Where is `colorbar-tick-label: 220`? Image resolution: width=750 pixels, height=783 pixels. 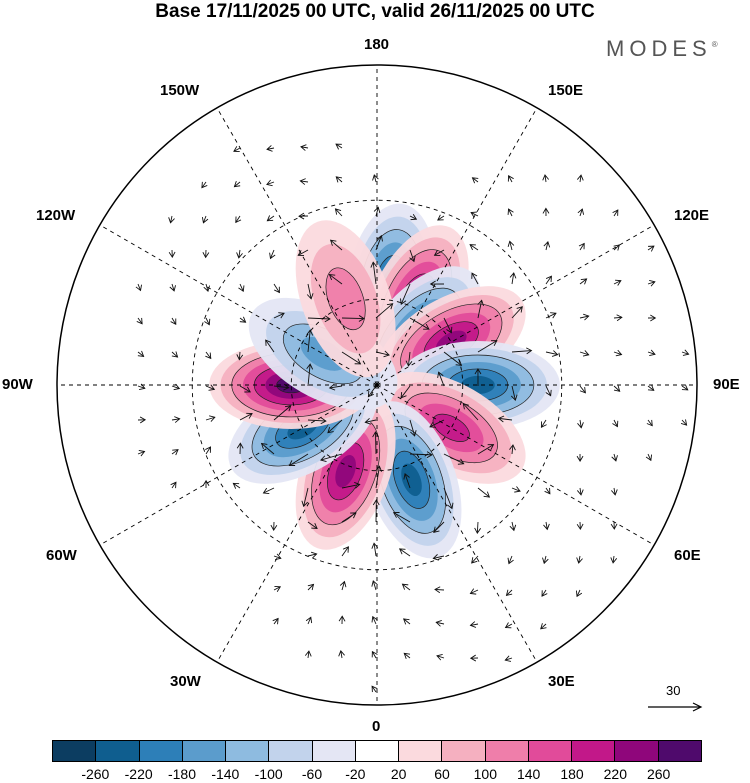 colorbar-tick-label: 220 is located at coordinates (615, 774).